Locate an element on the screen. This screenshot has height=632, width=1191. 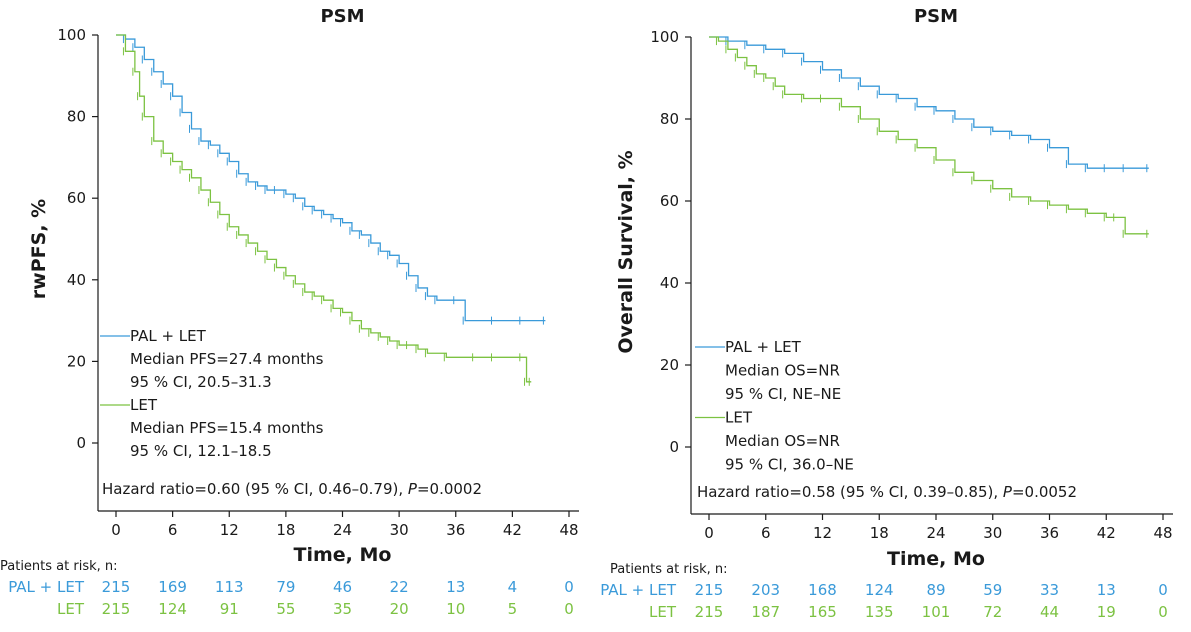
y-axis-label: Overall Survival, % is located at coordinates (626, 251).